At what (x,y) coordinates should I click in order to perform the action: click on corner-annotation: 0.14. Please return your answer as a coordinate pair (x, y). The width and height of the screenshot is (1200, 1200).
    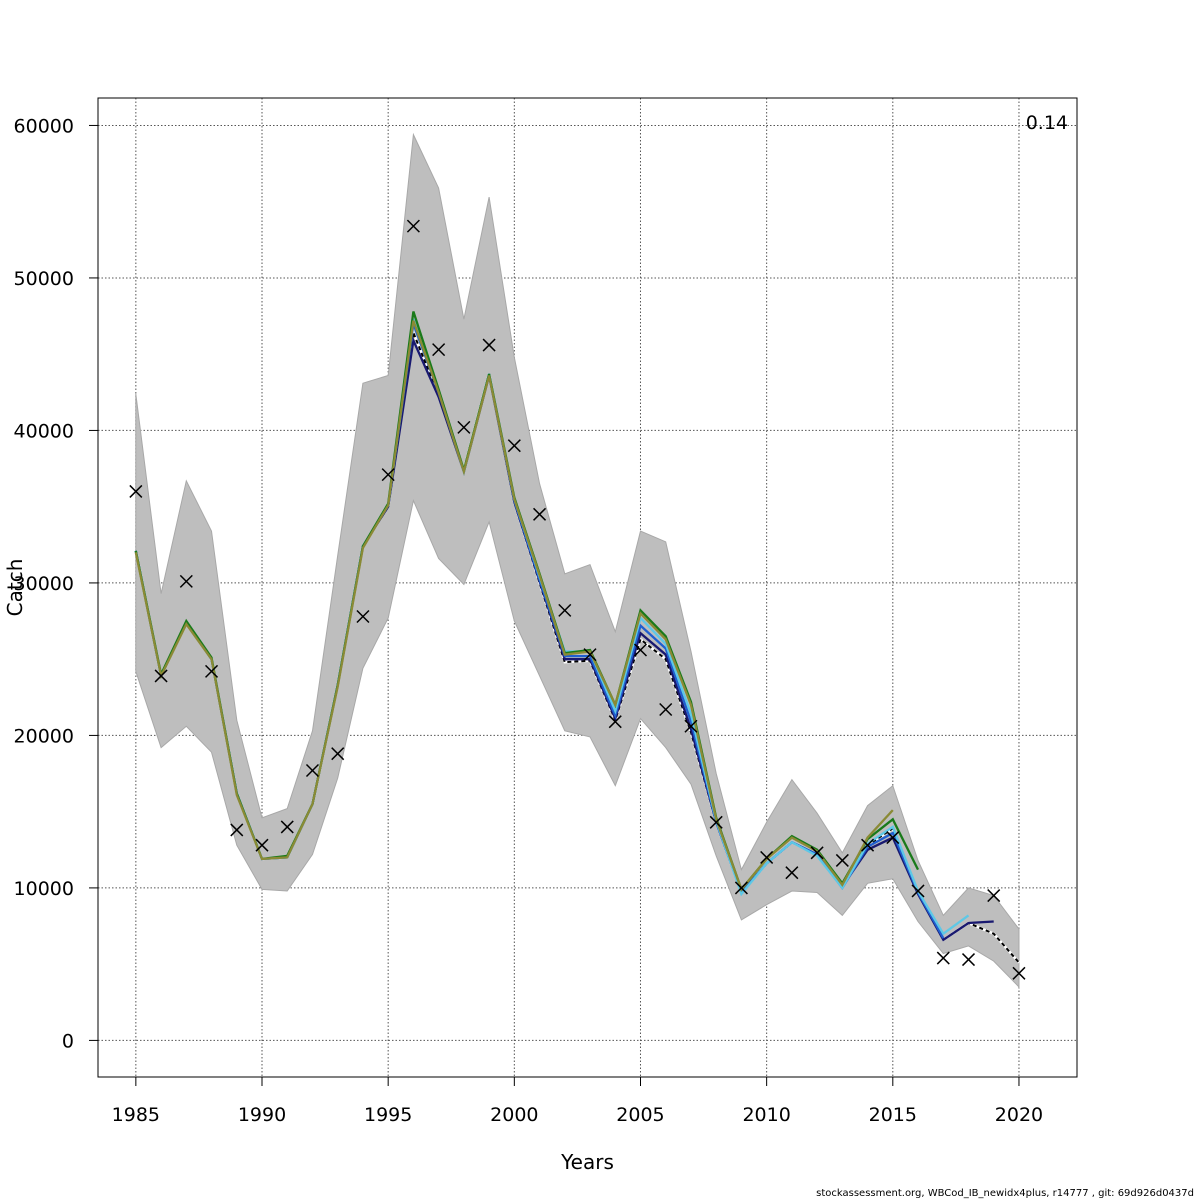
    Looking at the image, I should click on (1047, 123).